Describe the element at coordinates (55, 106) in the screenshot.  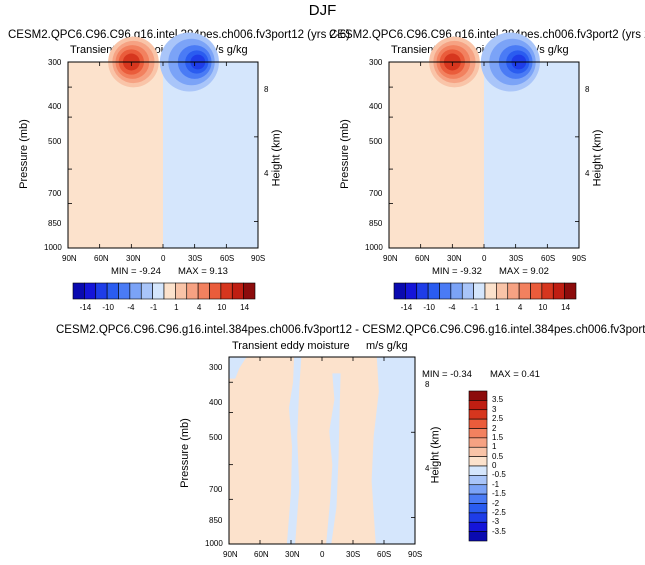
I see `panel-1-ytick-400: 400` at that location.